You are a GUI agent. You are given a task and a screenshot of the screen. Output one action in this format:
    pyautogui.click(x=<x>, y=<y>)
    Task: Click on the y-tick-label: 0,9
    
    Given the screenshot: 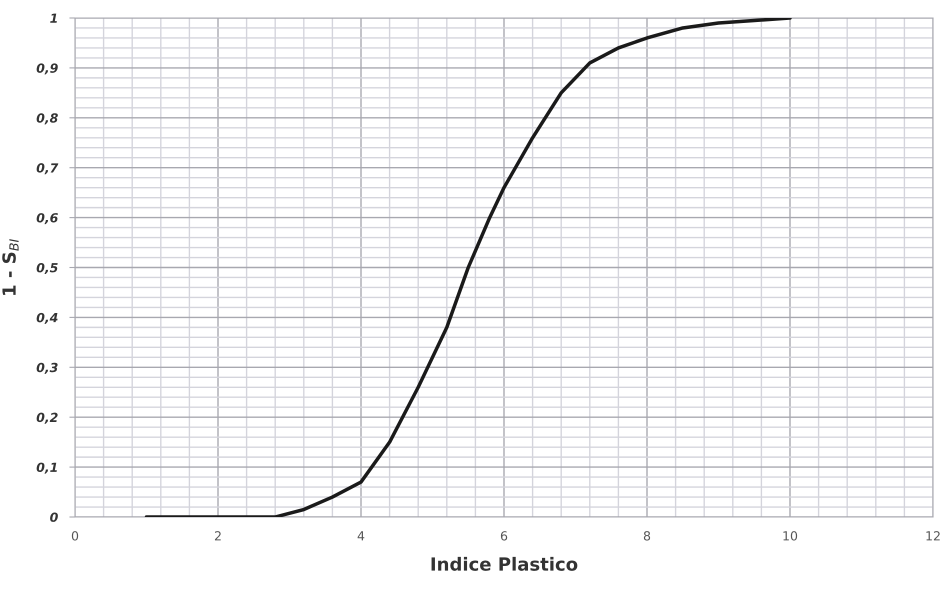 What is the action you would take?
    pyautogui.click(x=47, y=68)
    